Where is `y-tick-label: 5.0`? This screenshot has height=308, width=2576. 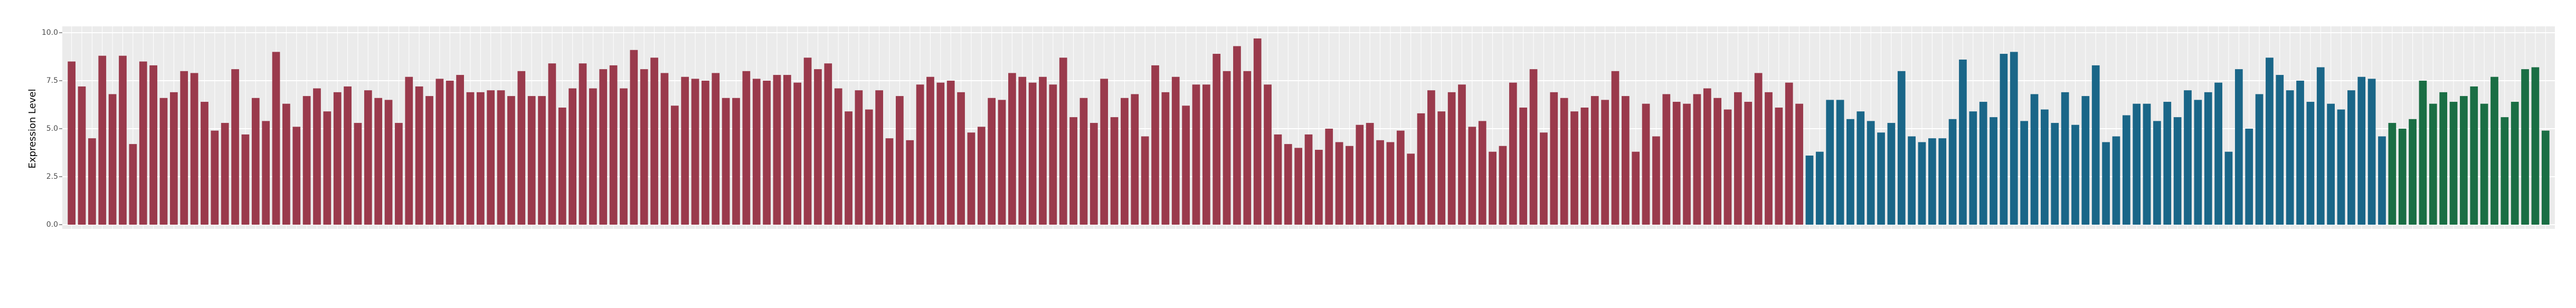 y-tick-label: 5.0 is located at coordinates (52, 128).